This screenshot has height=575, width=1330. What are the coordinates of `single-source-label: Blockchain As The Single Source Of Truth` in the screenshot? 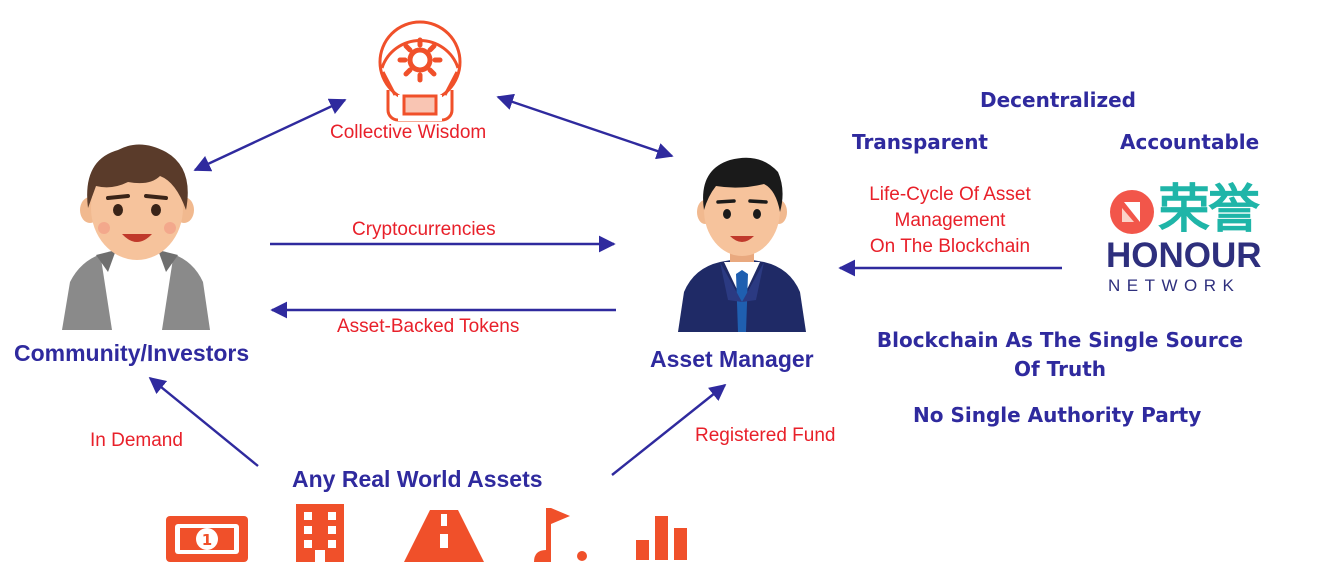 It's located at (1060, 355).